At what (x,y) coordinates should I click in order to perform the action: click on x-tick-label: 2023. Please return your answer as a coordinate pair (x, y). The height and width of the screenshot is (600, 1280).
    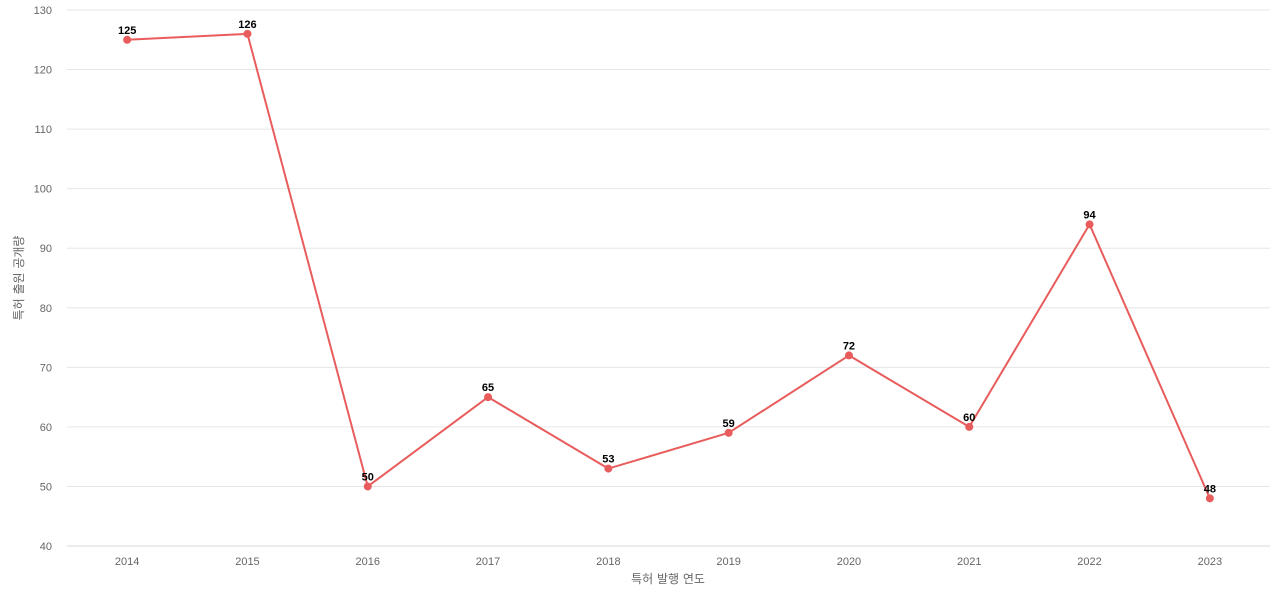
    Looking at the image, I should click on (1210, 562).